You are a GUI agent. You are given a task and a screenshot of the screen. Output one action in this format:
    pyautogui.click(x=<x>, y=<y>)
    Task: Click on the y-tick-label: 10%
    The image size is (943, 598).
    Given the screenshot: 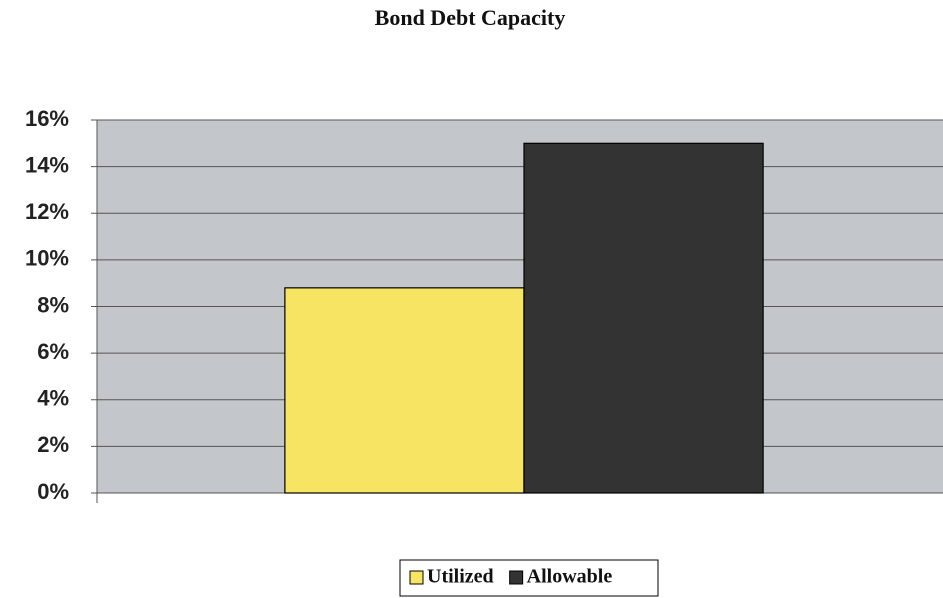 What is the action you would take?
    pyautogui.click(x=47, y=258)
    